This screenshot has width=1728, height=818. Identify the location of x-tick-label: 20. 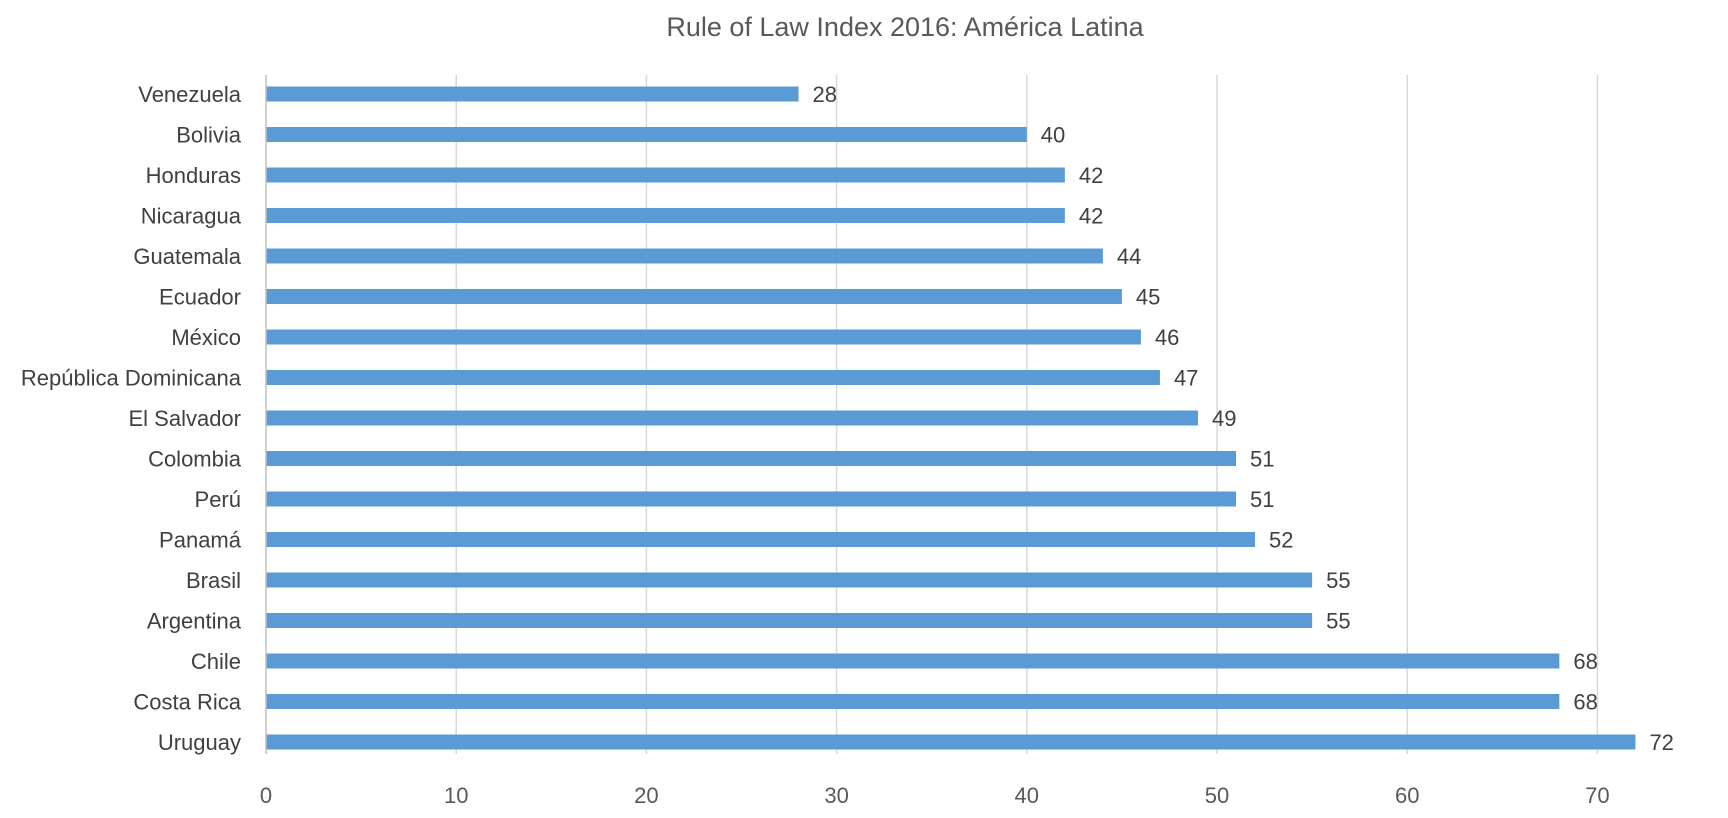
(646, 795).